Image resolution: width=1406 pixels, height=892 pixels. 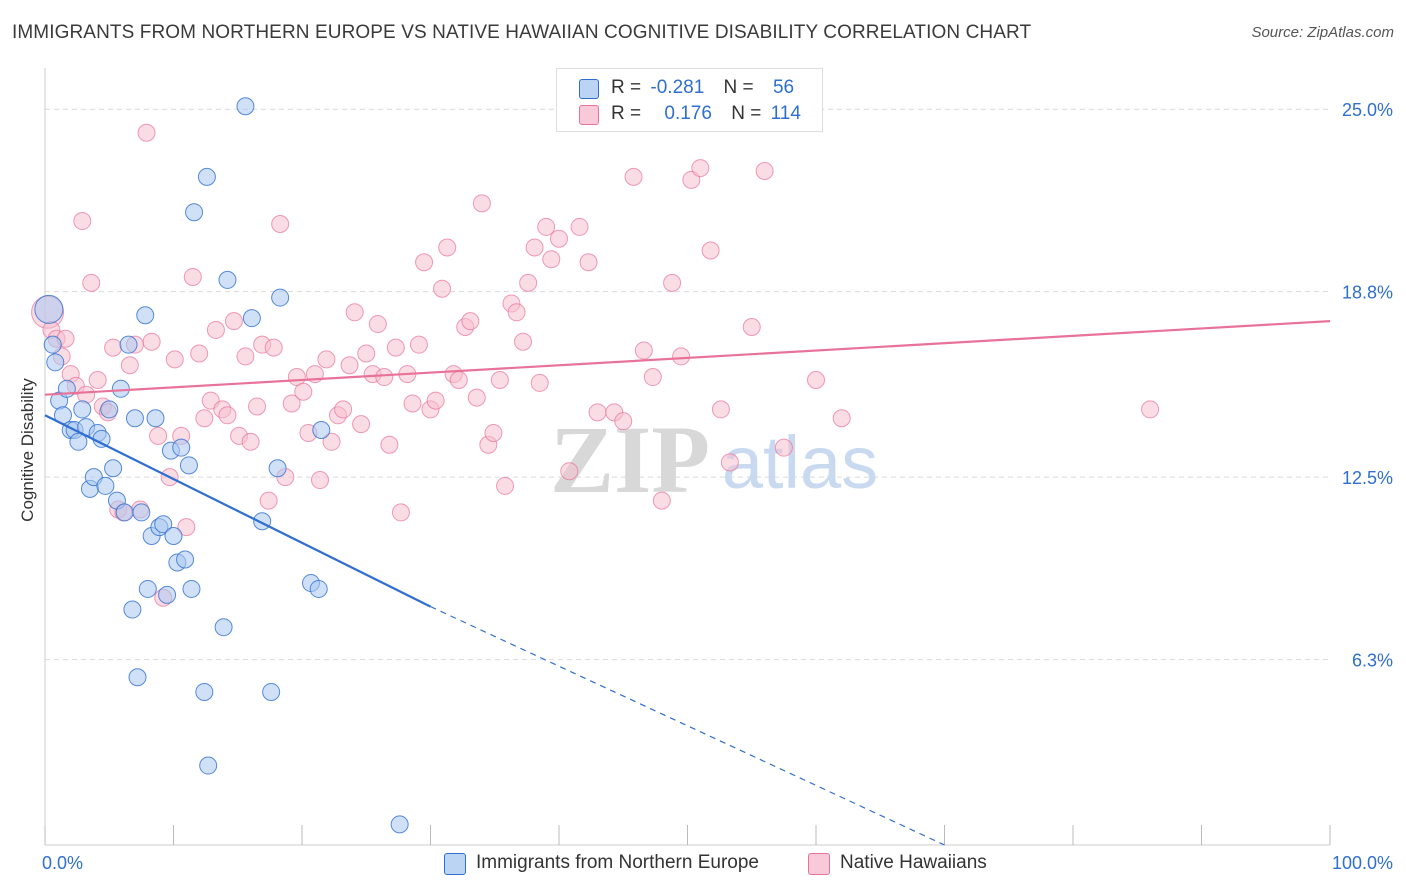 I want to click on y-axis-label: Cognitive Disability, so click(x=27, y=450).